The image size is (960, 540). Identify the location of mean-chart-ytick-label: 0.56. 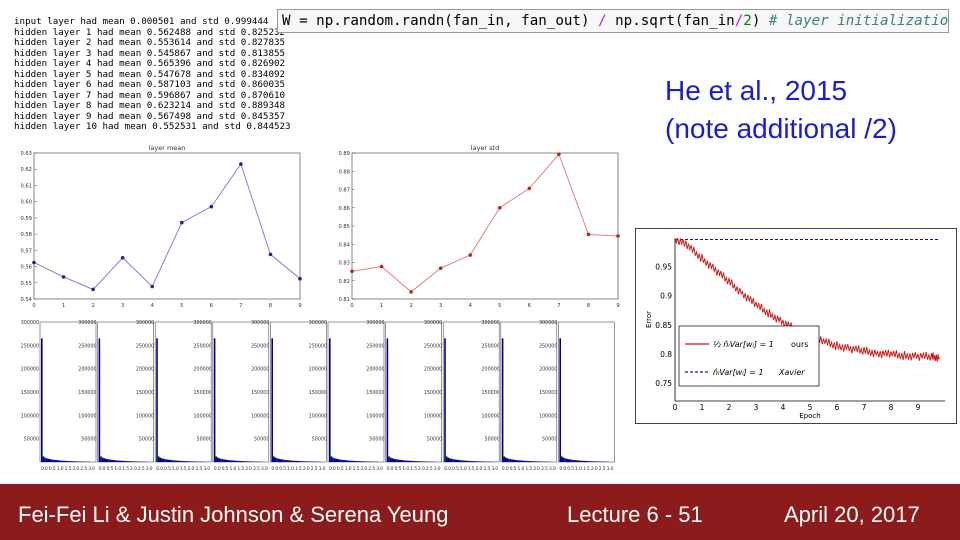
(26, 268).